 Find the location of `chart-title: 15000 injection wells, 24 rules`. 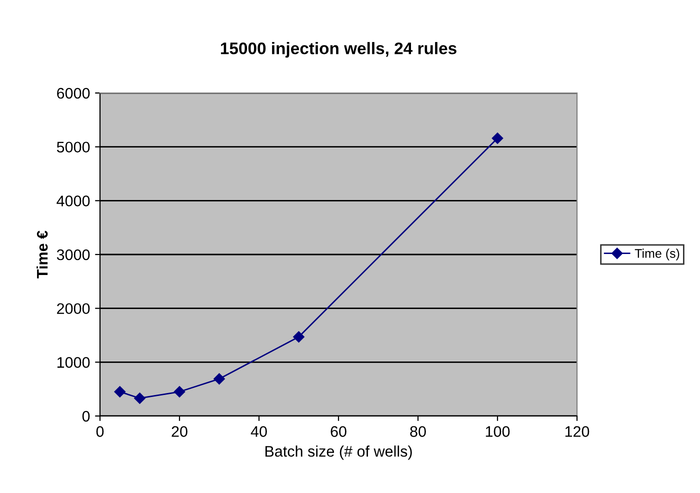

chart-title: 15000 injection wells, 24 rules is located at coordinates (338, 50).